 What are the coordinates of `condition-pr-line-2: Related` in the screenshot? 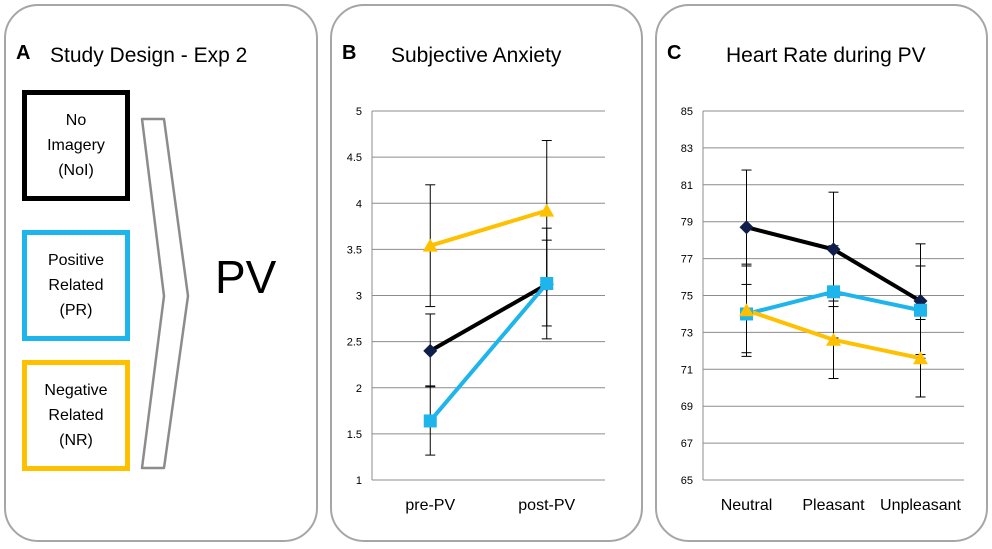 It's located at (76, 285).